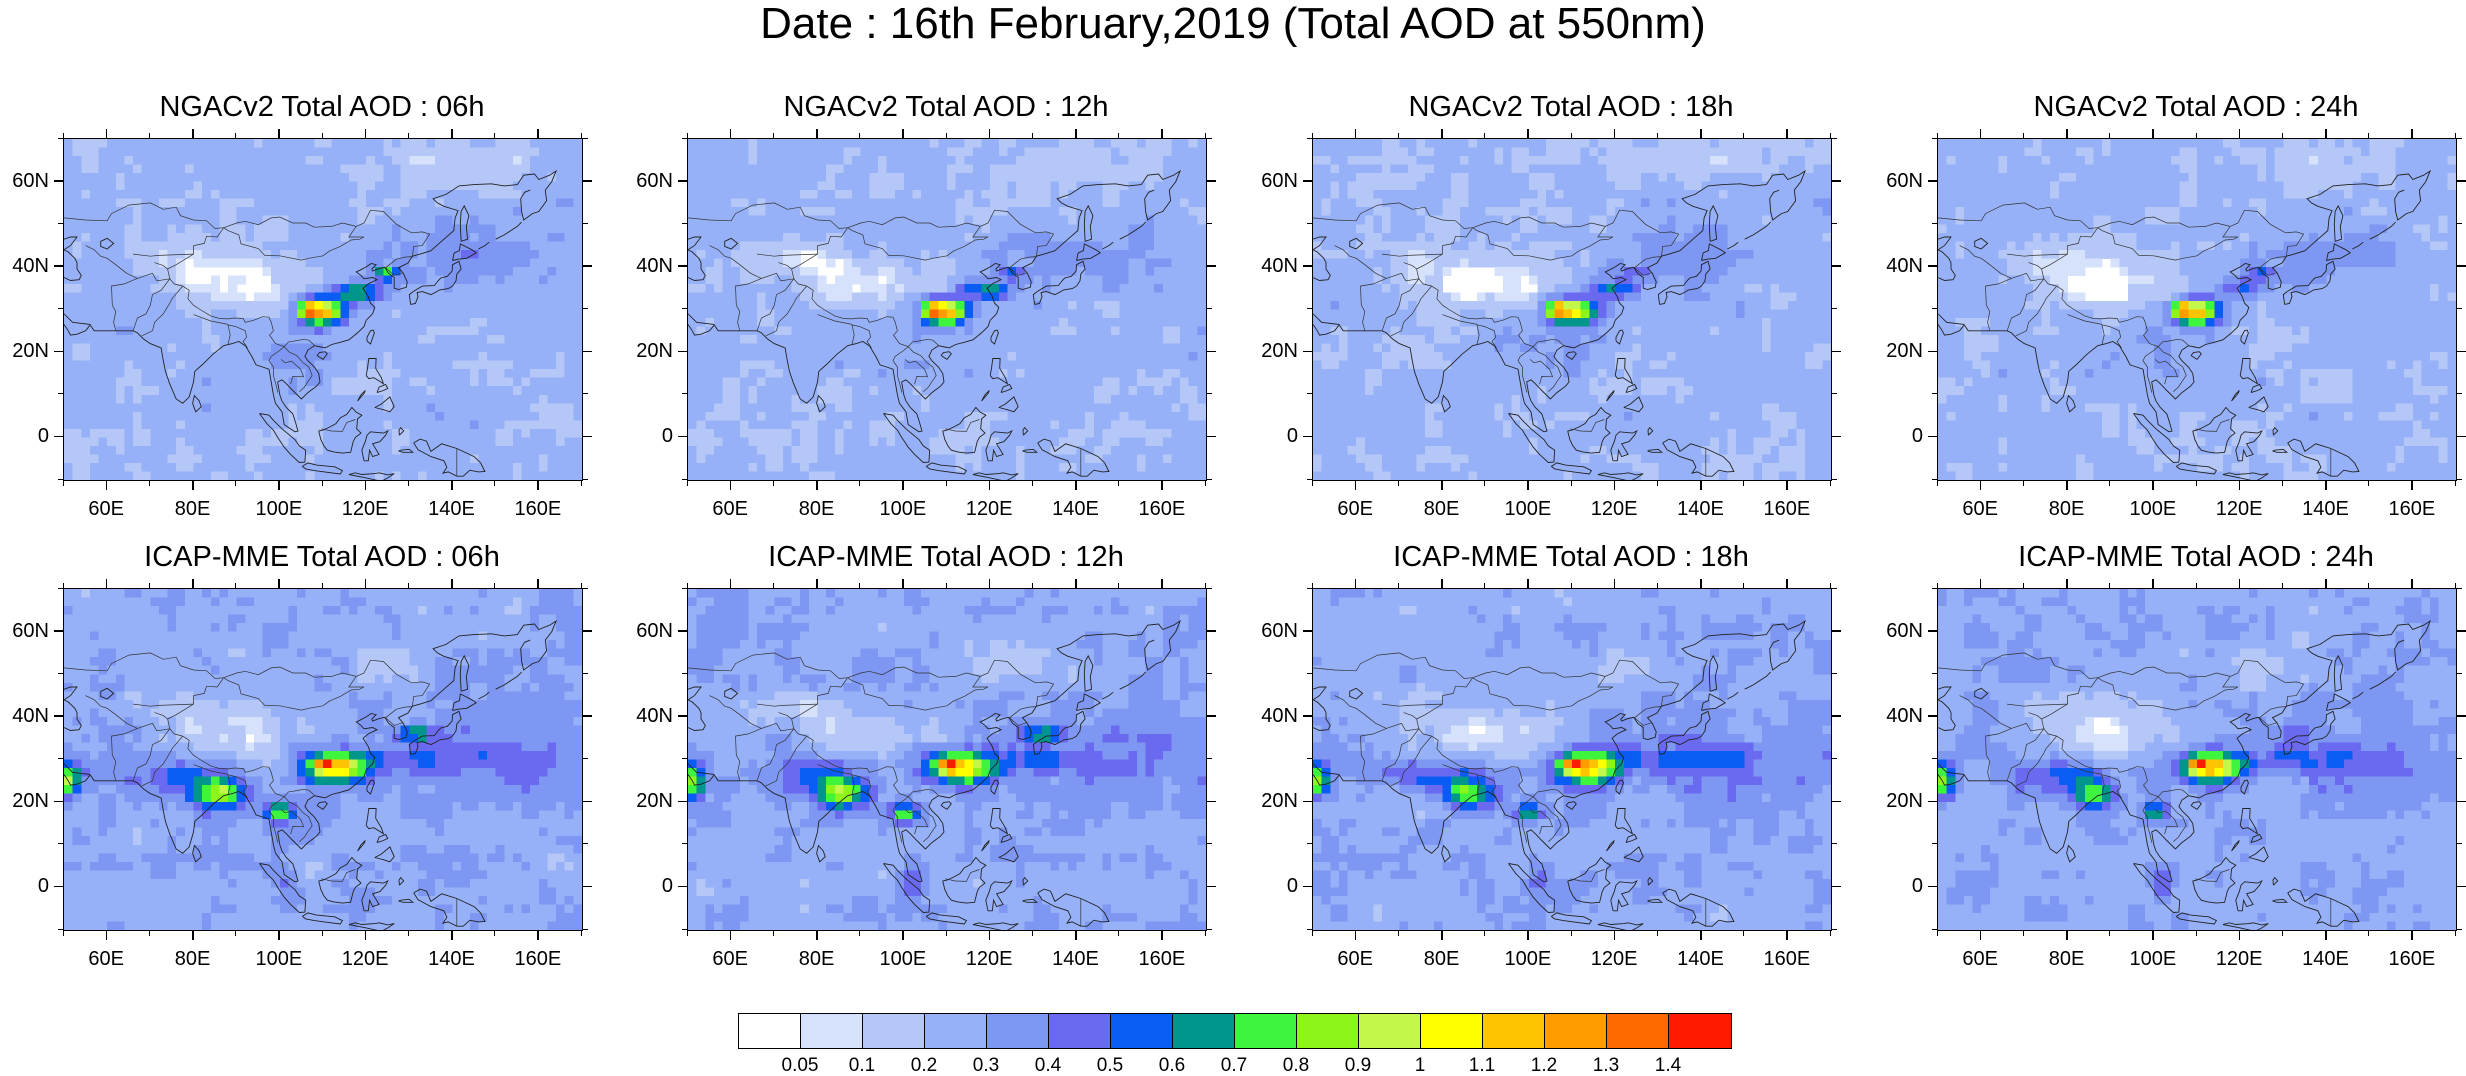 The width and height of the screenshot is (2466, 1076). I want to click on colorbar-bar, so click(1235, 1031).